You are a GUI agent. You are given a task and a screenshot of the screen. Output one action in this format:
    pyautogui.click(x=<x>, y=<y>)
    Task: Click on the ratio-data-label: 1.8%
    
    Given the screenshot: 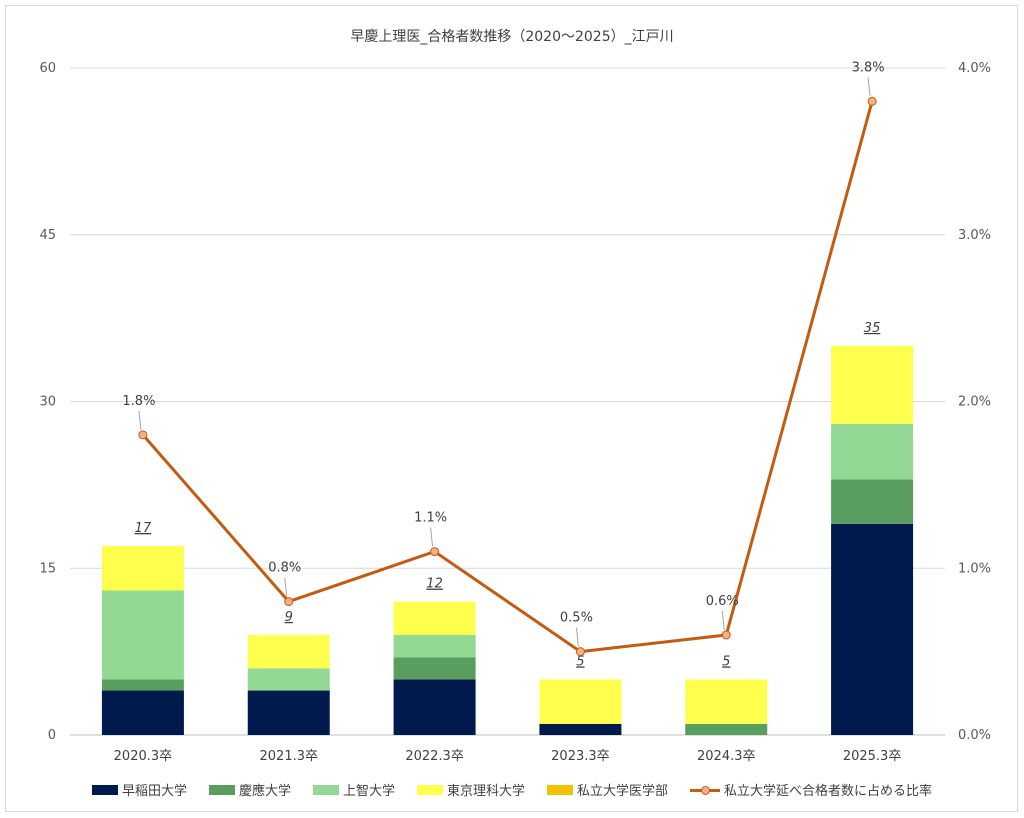 What is the action you would take?
    pyautogui.click(x=138, y=401)
    